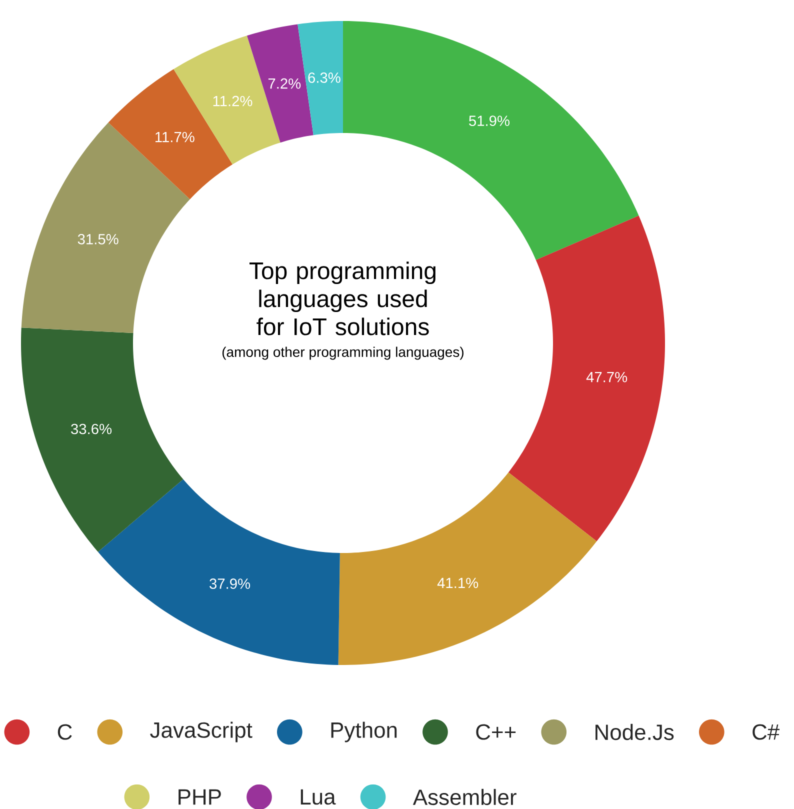 The image size is (794, 809). Describe the element at coordinates (343, 353) in the screenshot. I see `text: (among other programming languages)` at that location.